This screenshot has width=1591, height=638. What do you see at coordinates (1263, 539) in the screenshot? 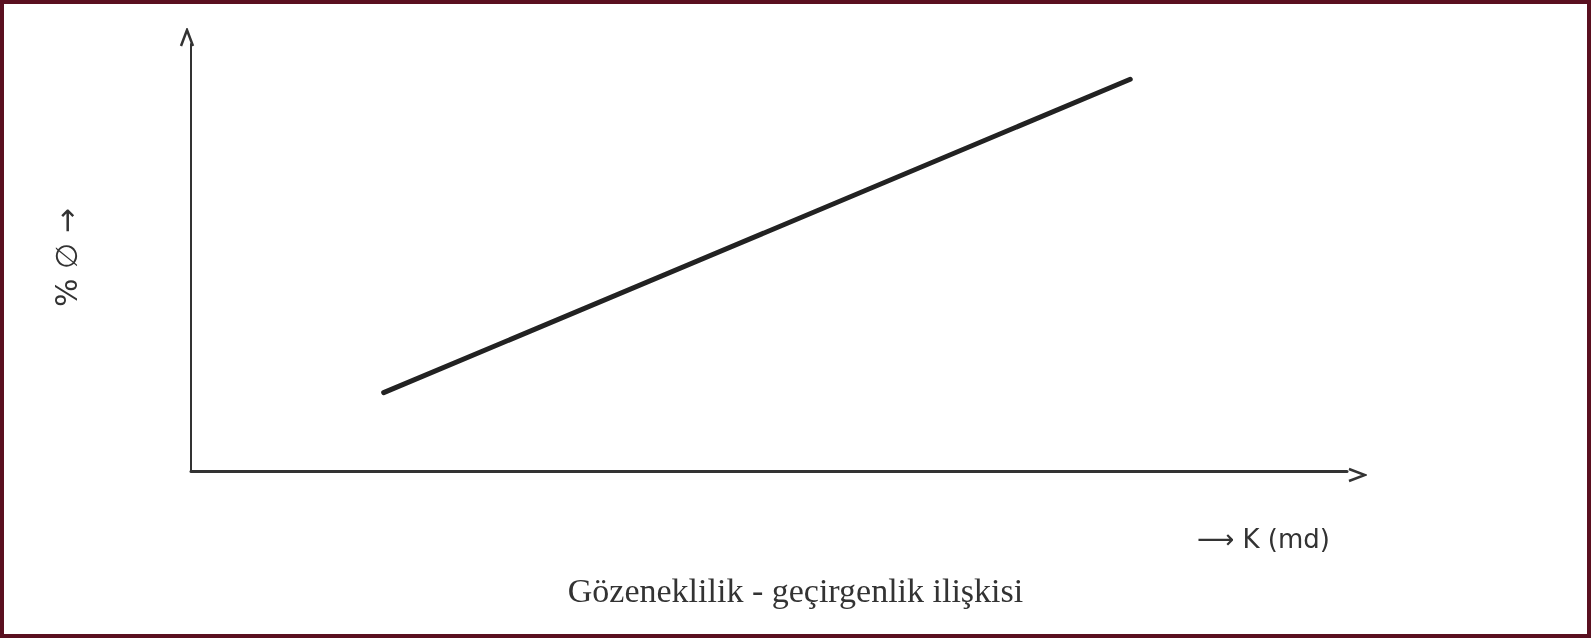
I see `x-axis-title: ⟶ K (md)` at bounding box center [1263, 539].